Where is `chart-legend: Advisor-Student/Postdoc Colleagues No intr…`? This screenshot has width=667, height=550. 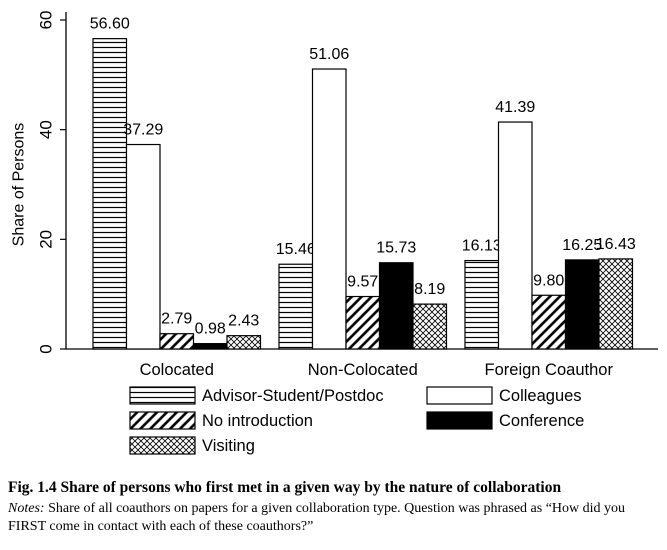
chart-legend: Advisor-Student/Postdoc Colleagues No intr… is located at coordinates (356, 420).